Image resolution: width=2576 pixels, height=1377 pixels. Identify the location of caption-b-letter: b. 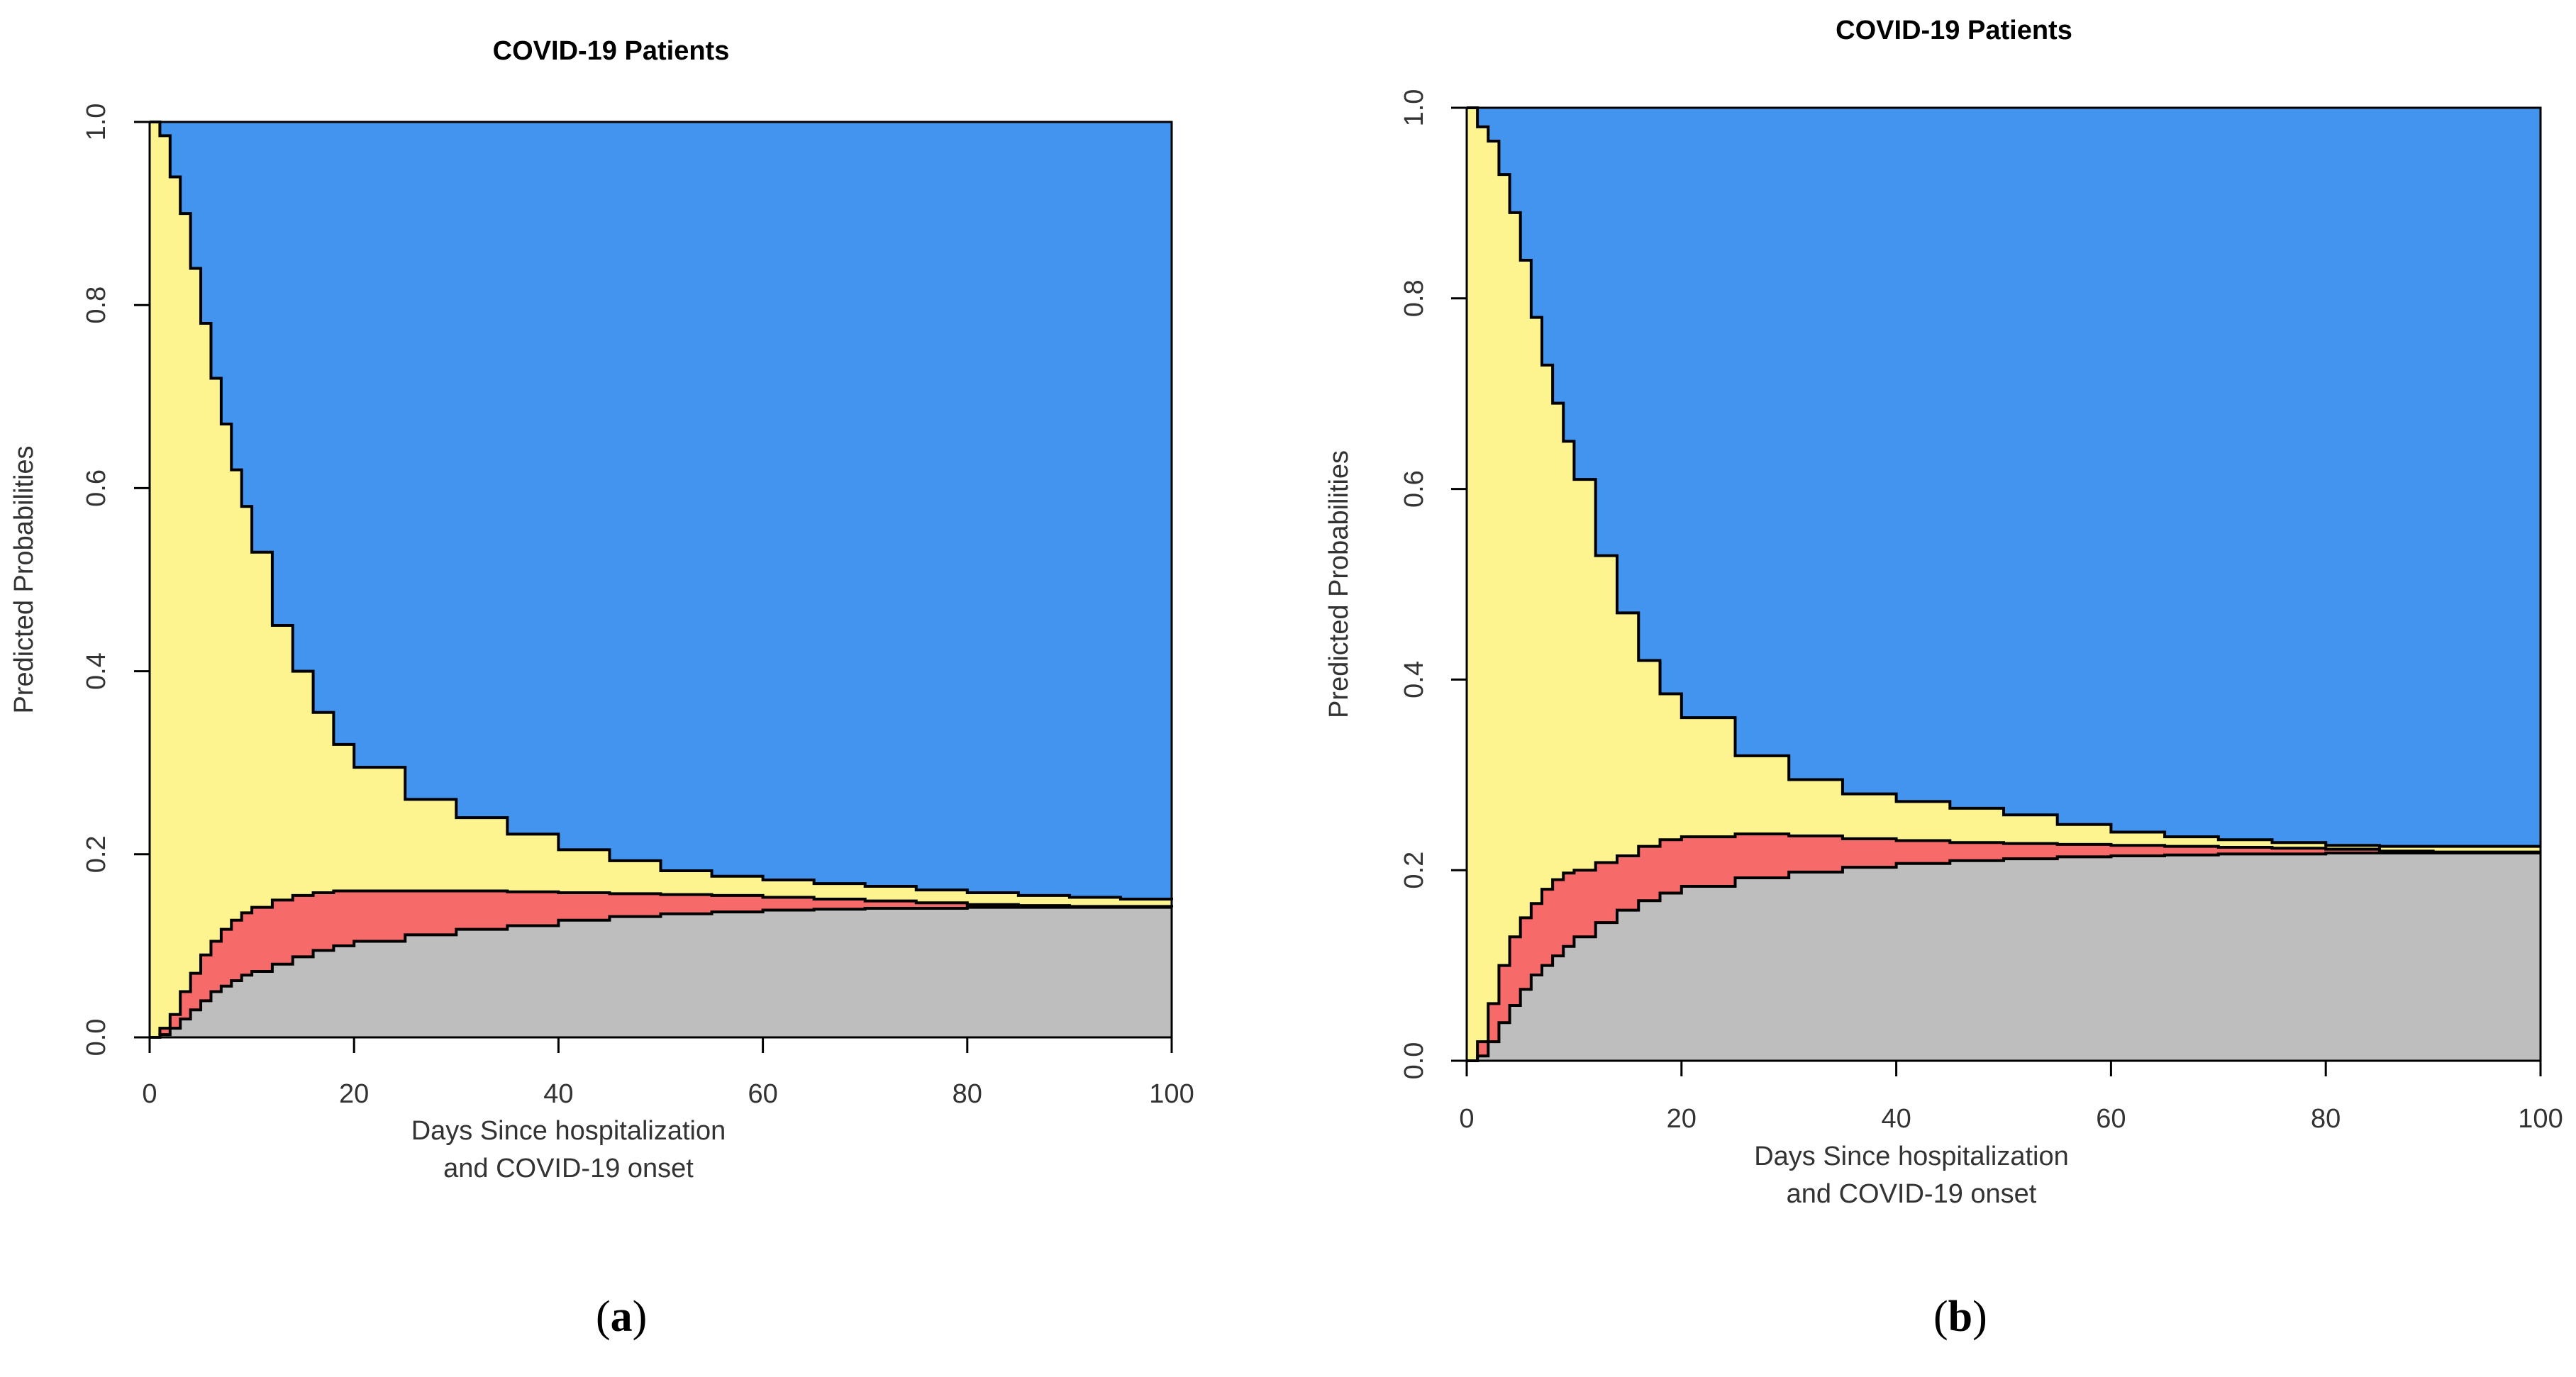
(1960, 1317).